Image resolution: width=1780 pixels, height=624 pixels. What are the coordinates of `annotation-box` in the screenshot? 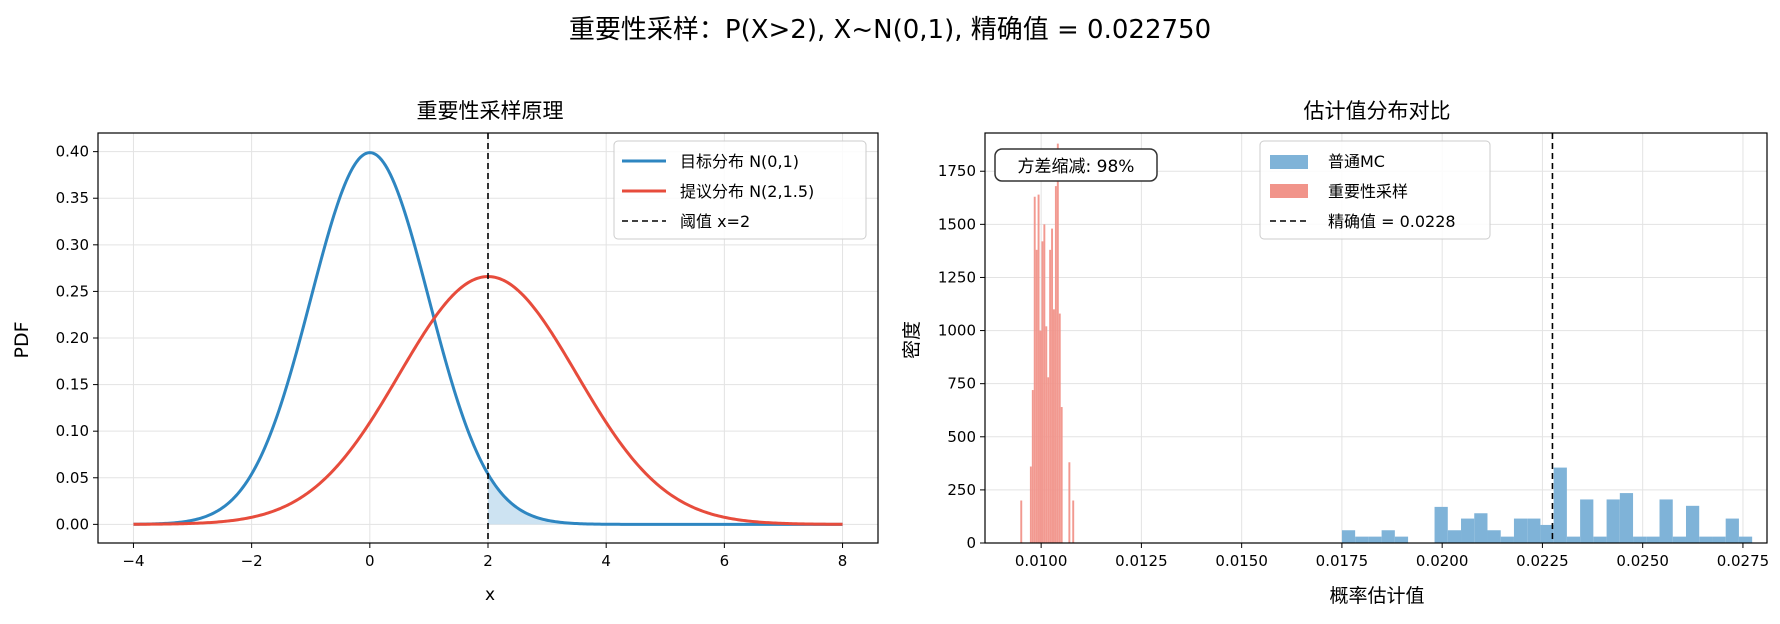 It's located at (1076, 165).